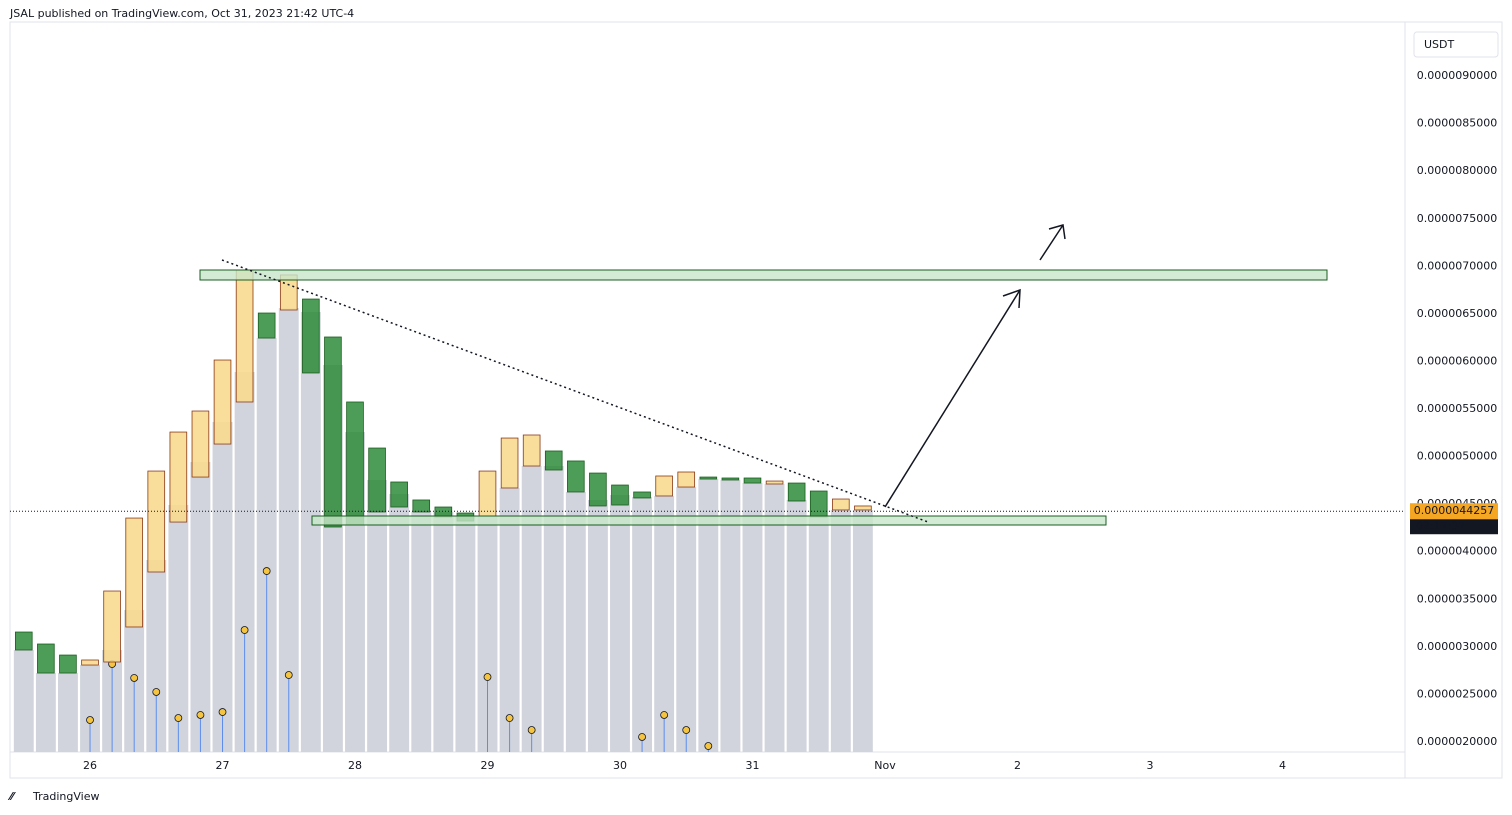 The image size is (1512, 815). I want to click on x-tick-label: 26, so click(90, 765).